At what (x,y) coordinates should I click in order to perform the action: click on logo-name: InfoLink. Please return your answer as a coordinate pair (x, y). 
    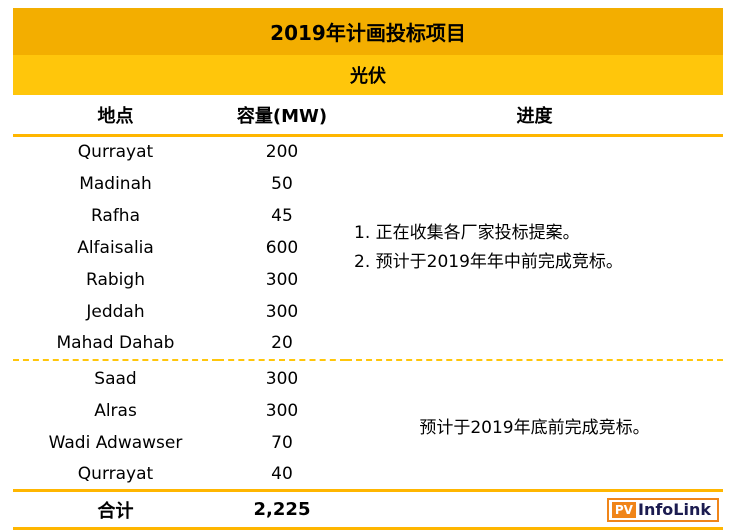
    Looking at the image, I should click on (674, 509).